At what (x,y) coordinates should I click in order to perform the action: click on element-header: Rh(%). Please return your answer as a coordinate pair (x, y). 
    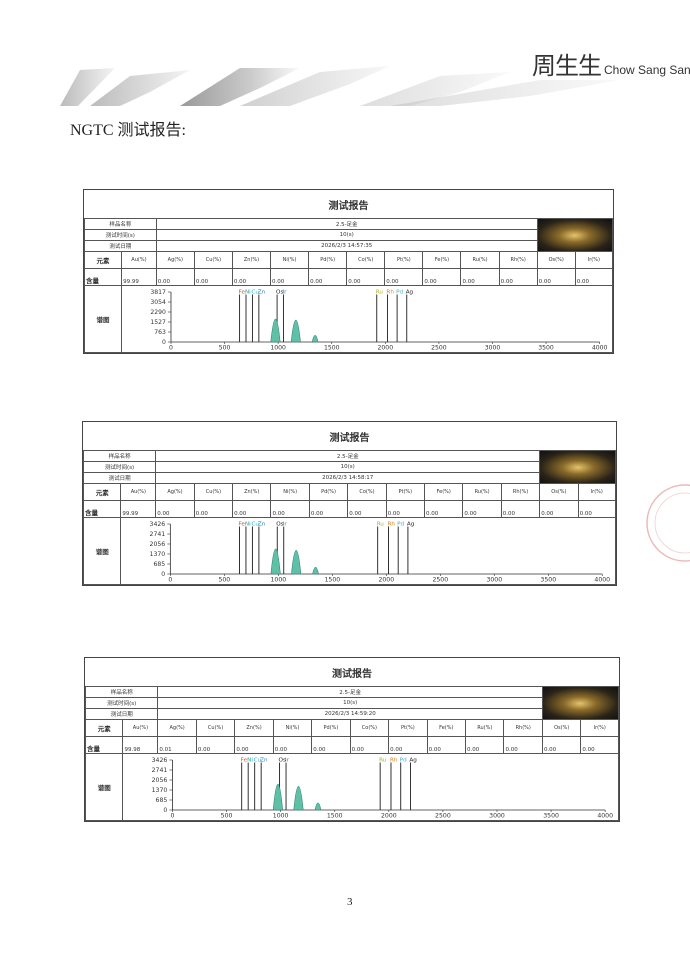
    Looking at the image, I should click on (518, 260).